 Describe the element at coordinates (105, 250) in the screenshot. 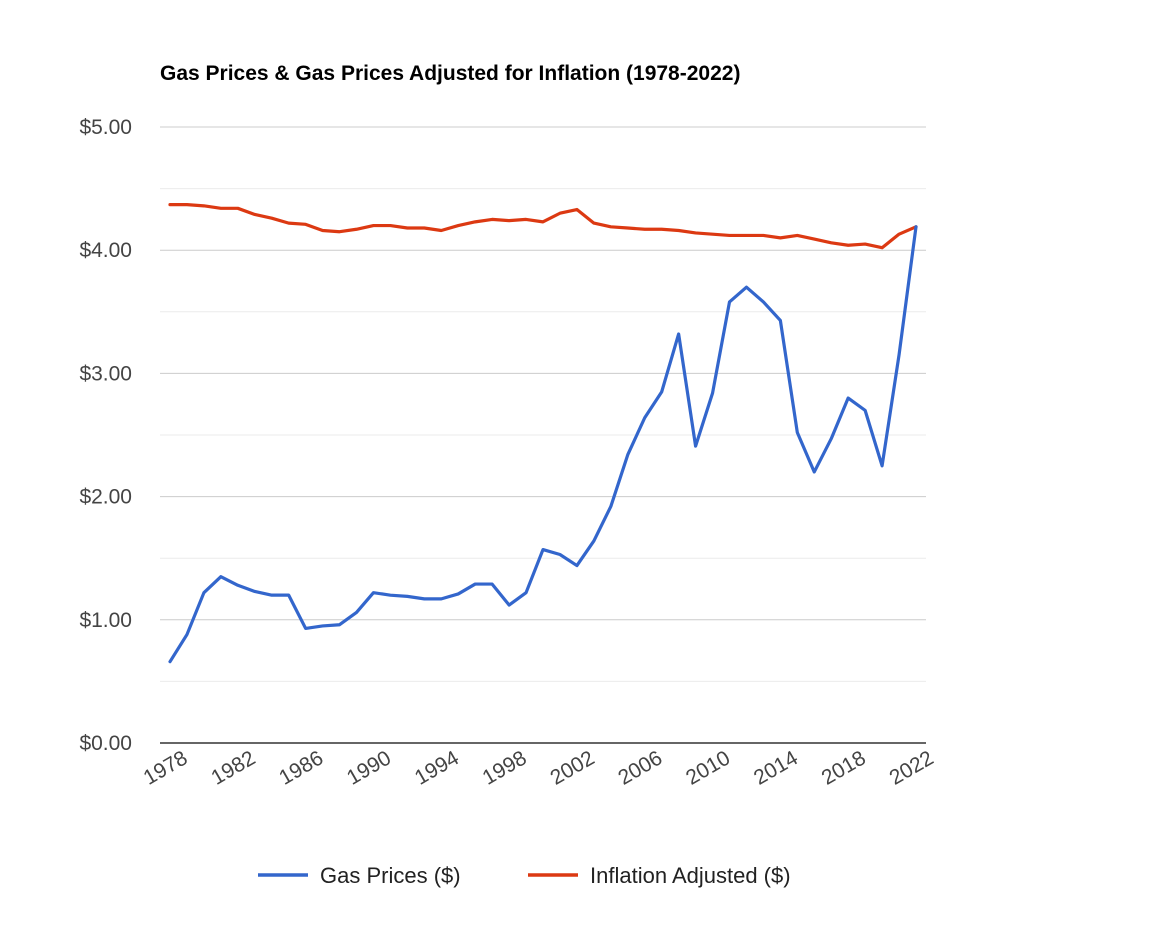

I see `y-tick-label: $4.00` at that location.